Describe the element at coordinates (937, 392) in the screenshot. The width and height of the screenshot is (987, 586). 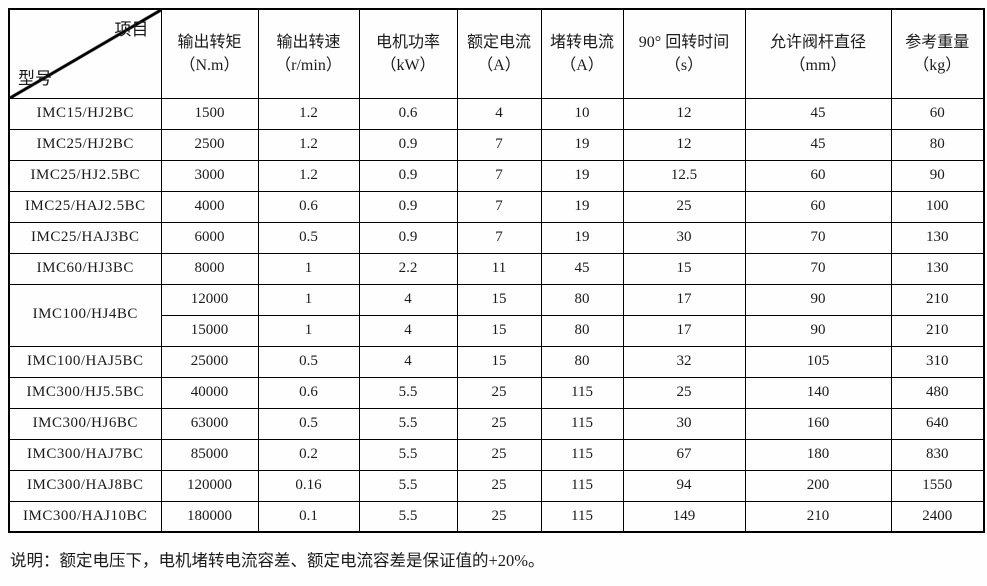
I see `value-cell: 480` at that location.